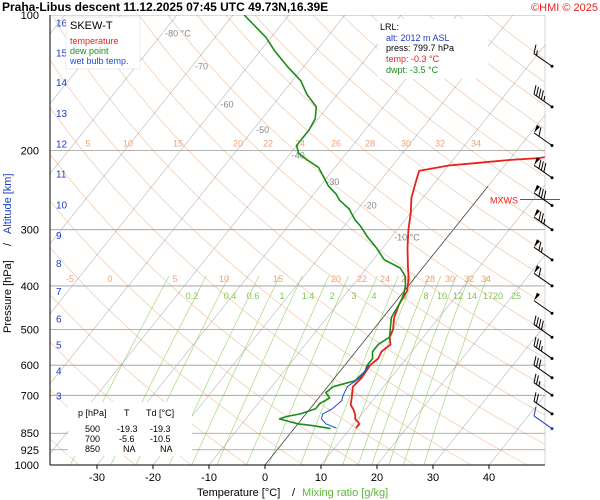 This screenshot has width=600, height=500. What do you see at coordinates (224, 279) in the screenshot?
I see `dry-adiabat-label: 10` at bounding box center [224, 279].